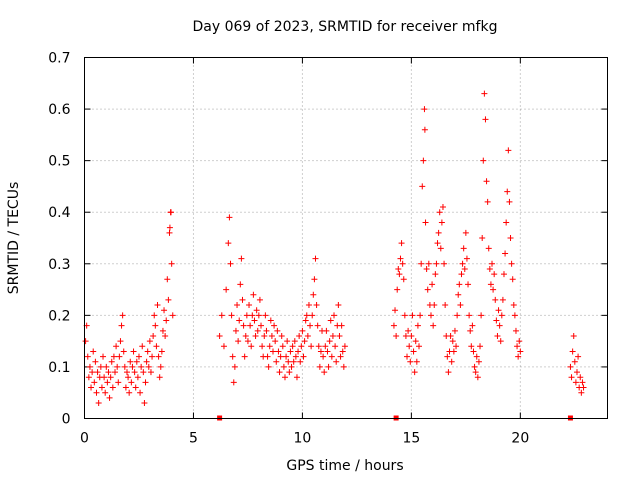  Describe the element at coordinates (66, 420) in the screenshot. I see `y-tick-label: 0` at that location.